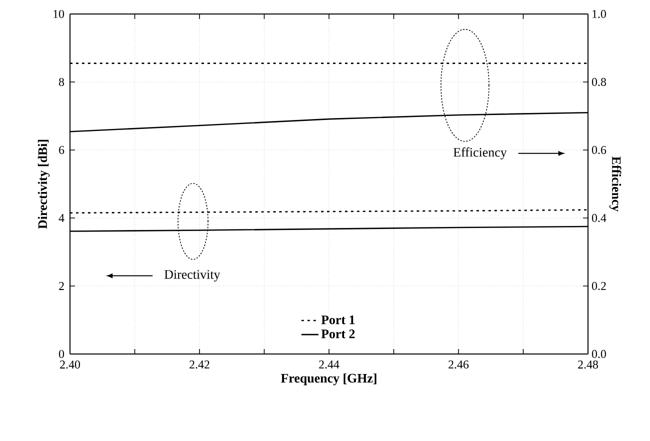  What do you see at coordinates (192, 276) in the screenshot?
I see `annotation: Directivity` at bounding box center [192, 276].